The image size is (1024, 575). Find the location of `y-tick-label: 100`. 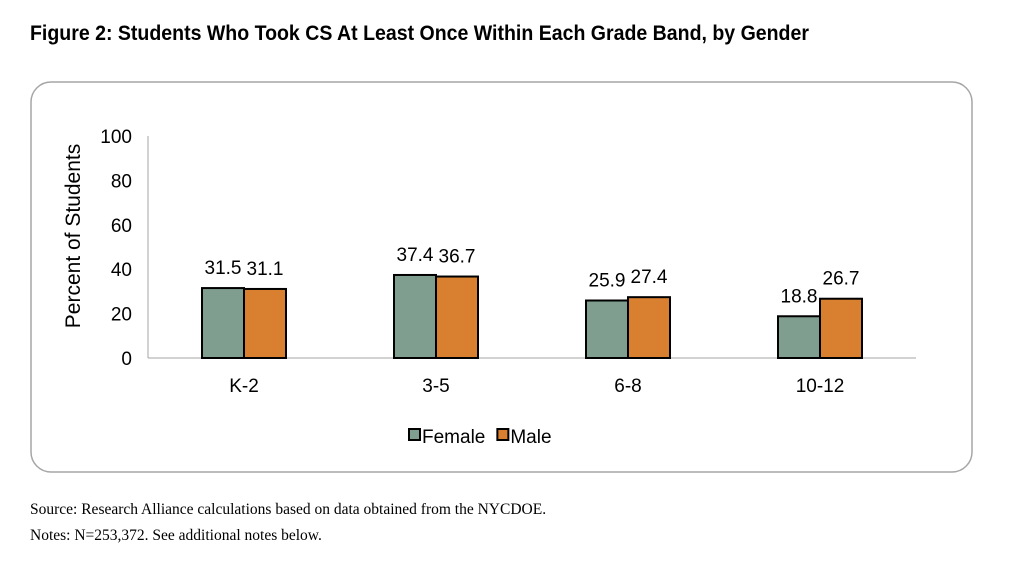

y-tick-label: 100 is located at coordinates (116, 137).